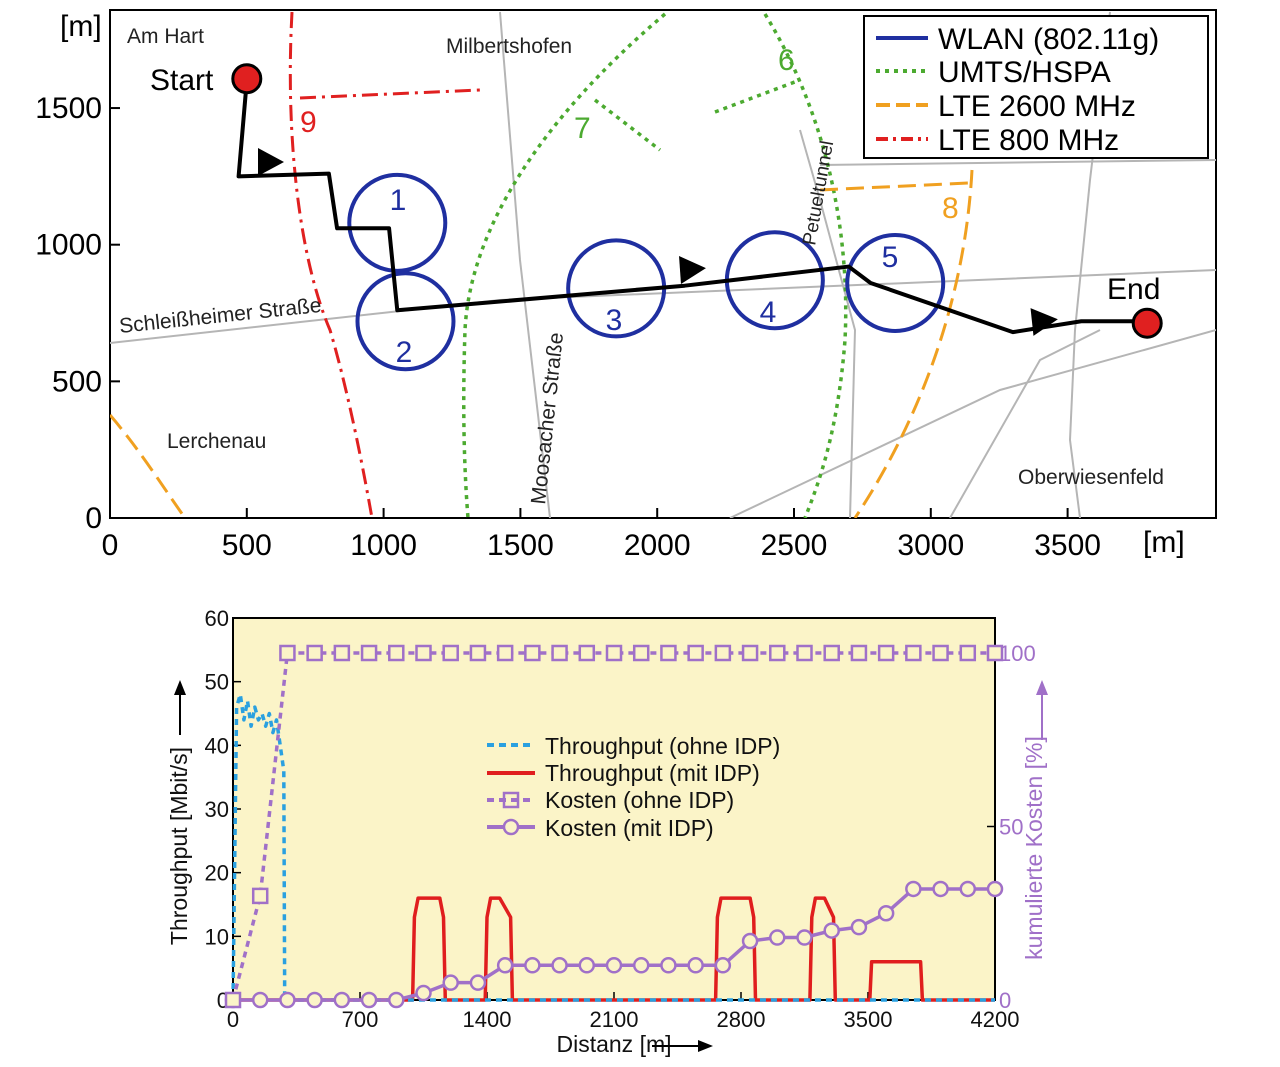 The image size is (1280, 1067). I want to click on chart-x-tick-label: 1400, so click(487, 1019).